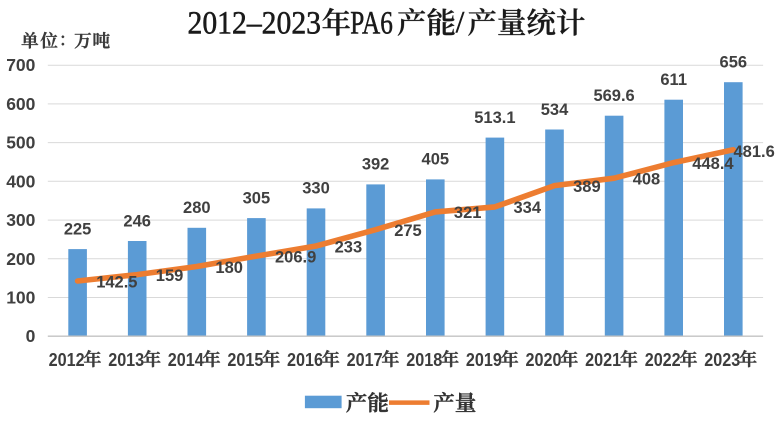 This screenshot has height=425, width=779. Describe the element at coordinates (424, 360) in the screenshot. I see `svg-text: 2018` at that location.